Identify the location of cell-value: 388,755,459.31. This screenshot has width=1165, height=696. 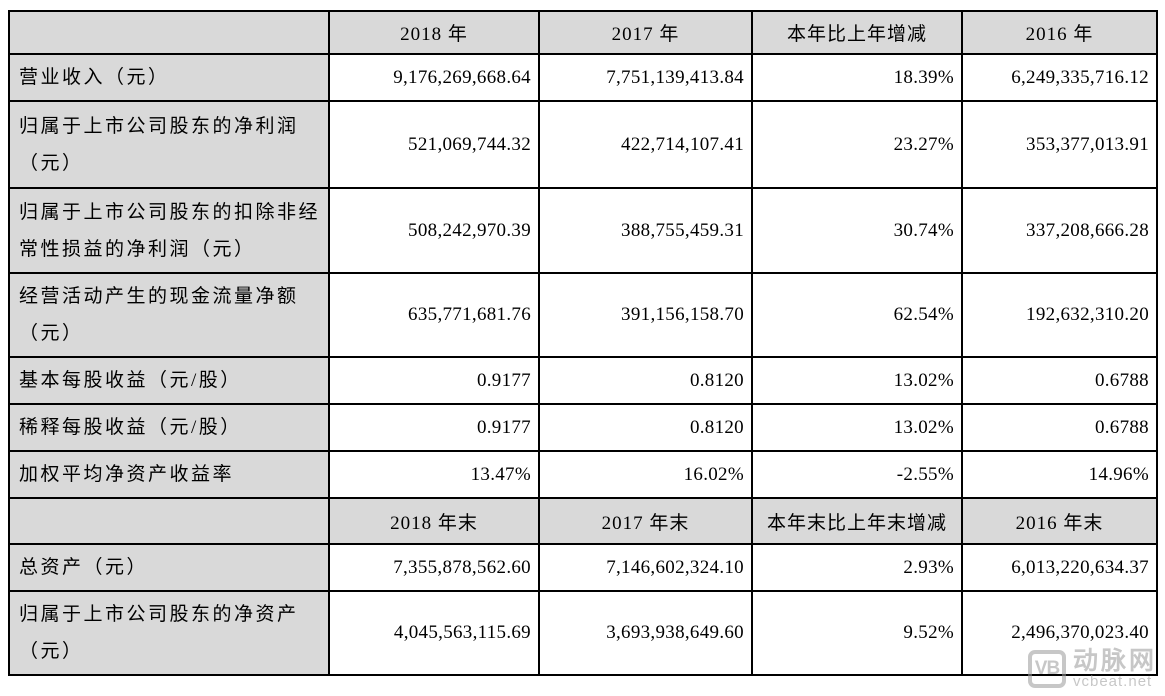
(645, 230).